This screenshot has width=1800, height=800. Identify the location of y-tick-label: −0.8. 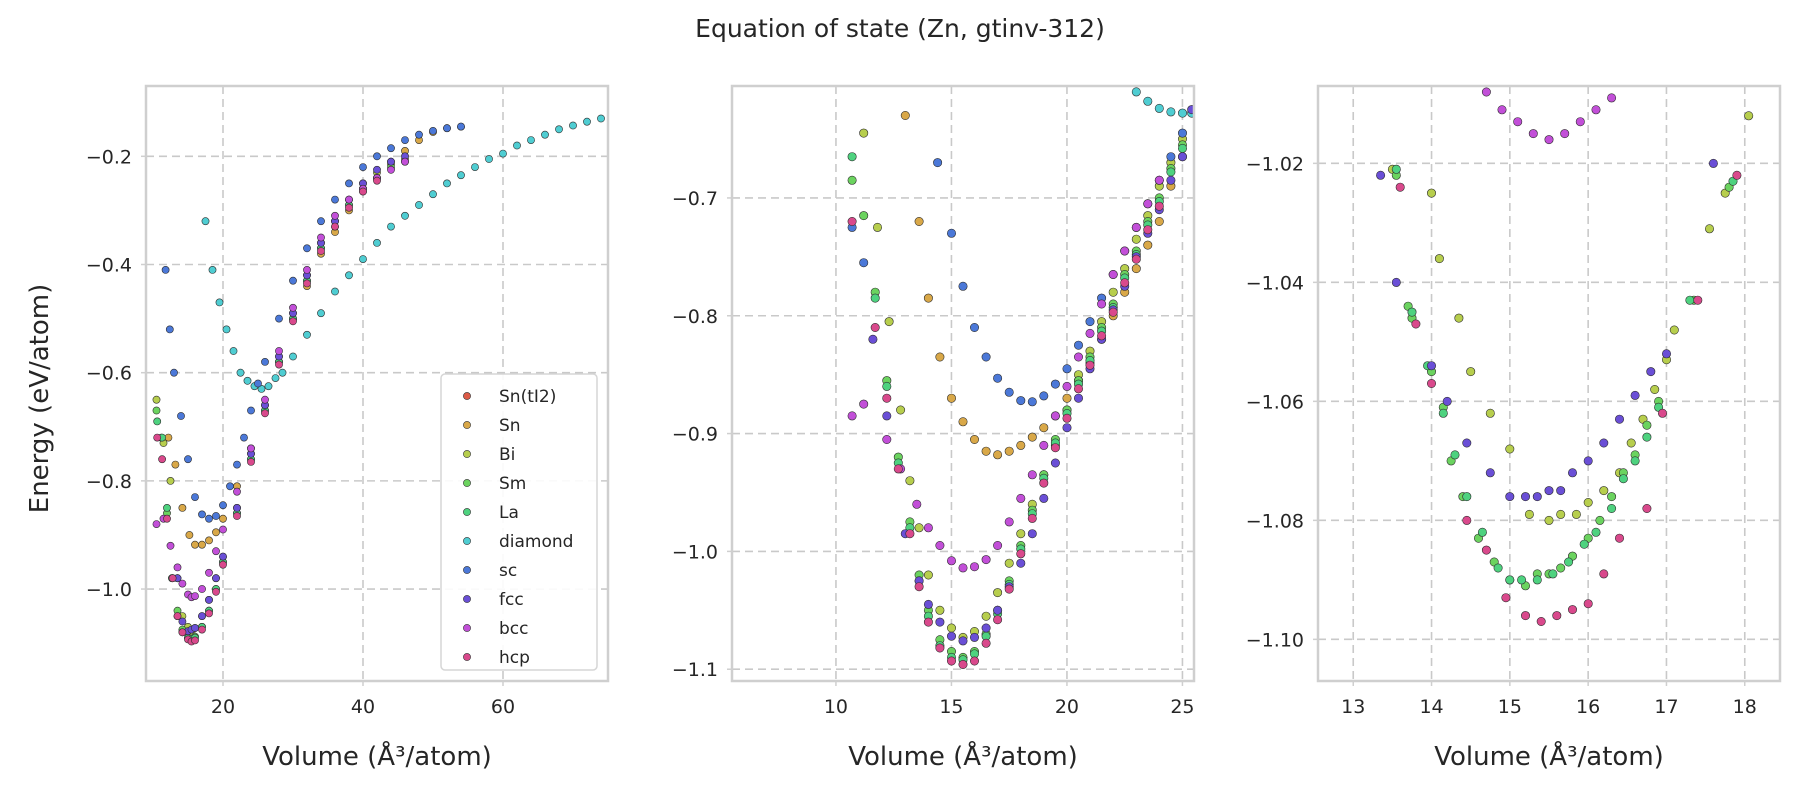
(695, 317).